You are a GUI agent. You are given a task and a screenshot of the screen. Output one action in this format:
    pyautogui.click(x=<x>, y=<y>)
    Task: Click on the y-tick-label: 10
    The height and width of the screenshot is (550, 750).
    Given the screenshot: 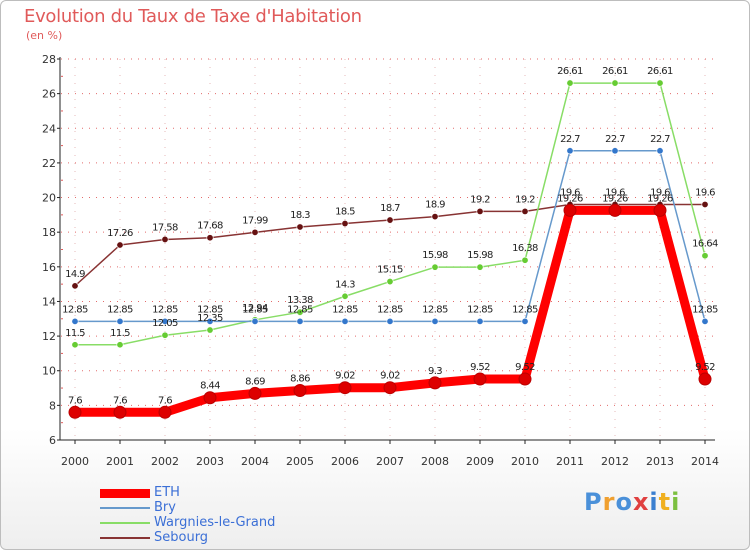 What is the action you would take?
    pyautogui.click(x=49, y=371)
    